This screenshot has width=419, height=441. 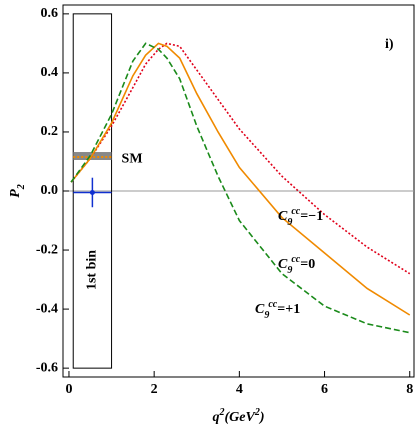 What do you see at coordinates (324, 389) in the screenshot?
I see `x-tick-label: 6` at bounding box center [324, 389].